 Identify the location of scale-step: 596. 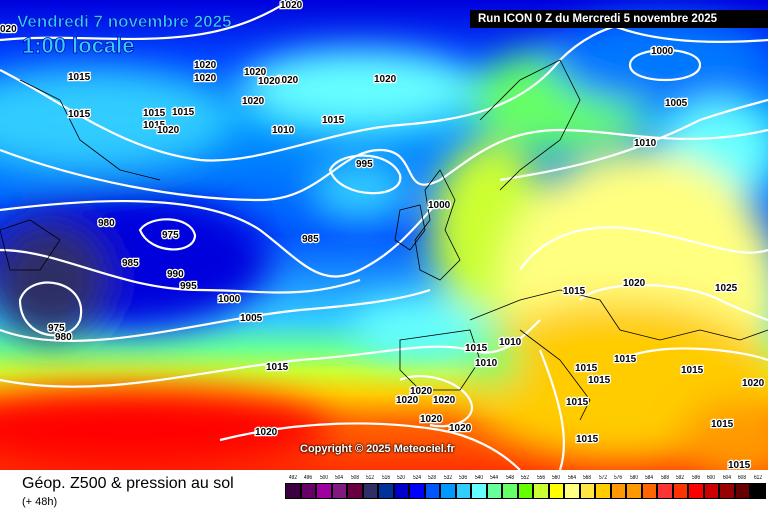
(696, 486).